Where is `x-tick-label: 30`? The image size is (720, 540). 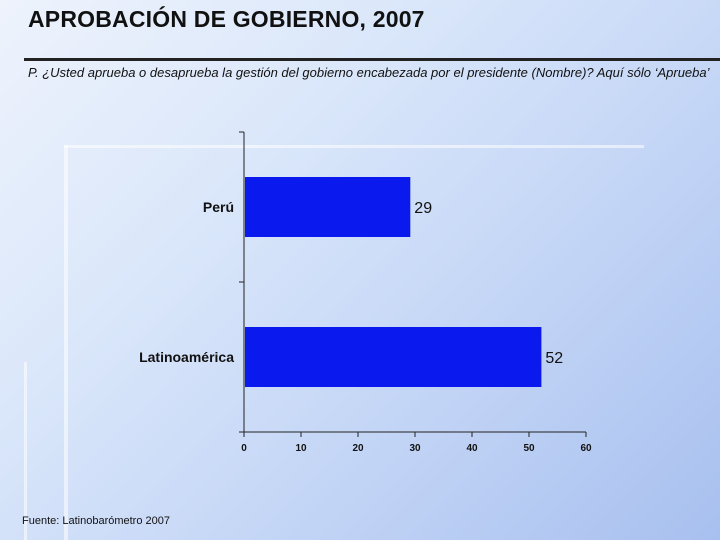 x-tick-label: 30 is located at coordinates (415, 448).